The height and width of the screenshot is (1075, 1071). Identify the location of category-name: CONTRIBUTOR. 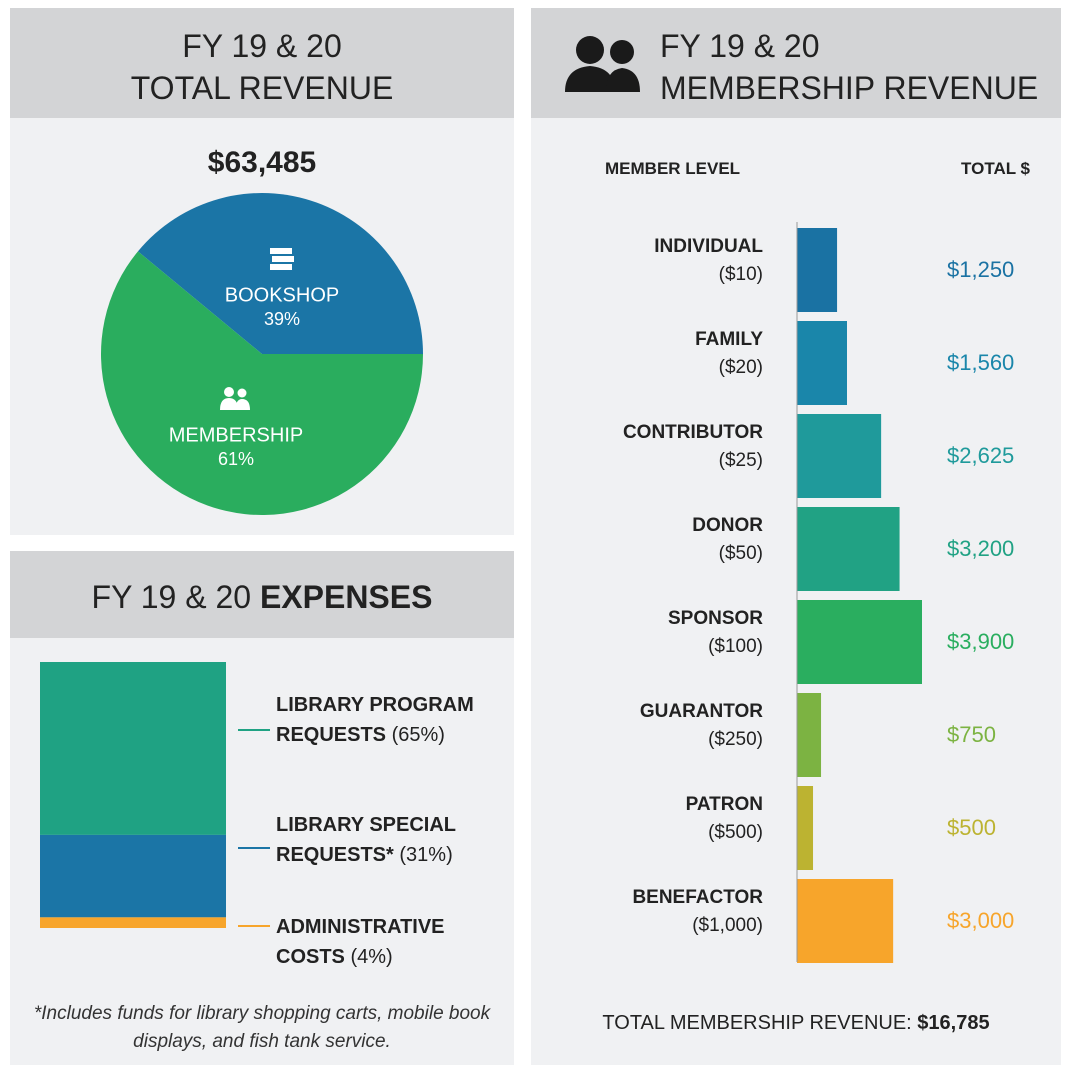
(692, 432).